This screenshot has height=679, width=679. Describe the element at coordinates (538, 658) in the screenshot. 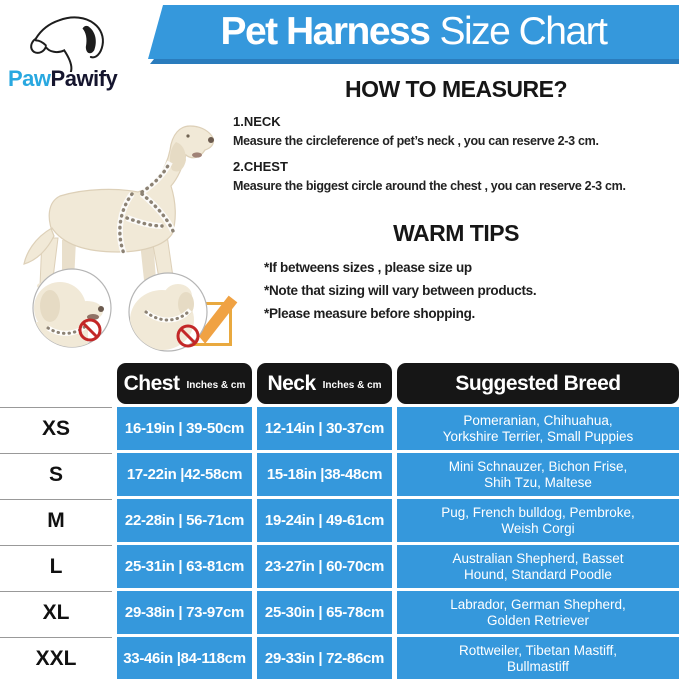

I see `breed-cell-xxl: Rottweiler, Tibetan Mastiff, Bullmastiff` at that location.